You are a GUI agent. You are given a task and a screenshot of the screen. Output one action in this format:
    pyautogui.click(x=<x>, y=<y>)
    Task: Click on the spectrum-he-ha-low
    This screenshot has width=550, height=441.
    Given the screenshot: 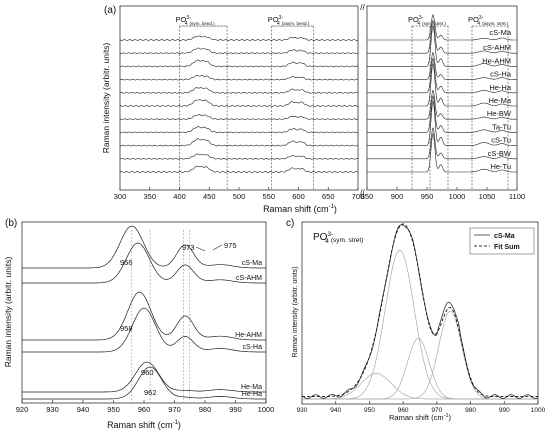 What is the action you would take?
    pyautogui.click(x=239, y=91)
    